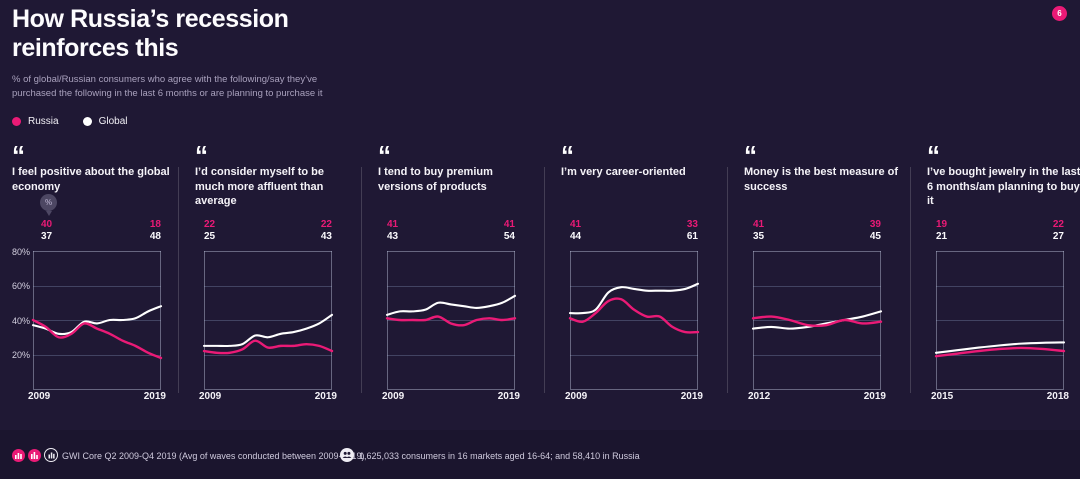 The height and width of the screenshot is (479, 1080). I want to click on page-title-line-2: reinforces this, so click(95, 48).